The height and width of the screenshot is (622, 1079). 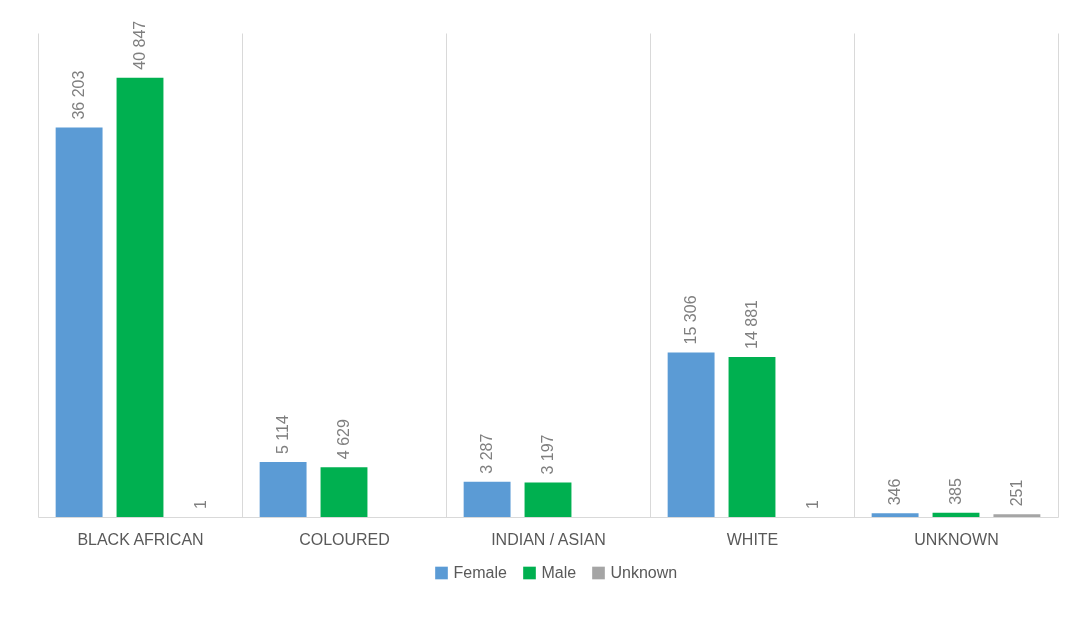 I want to click on data-label: 40 847, so click(x=139, y=45).